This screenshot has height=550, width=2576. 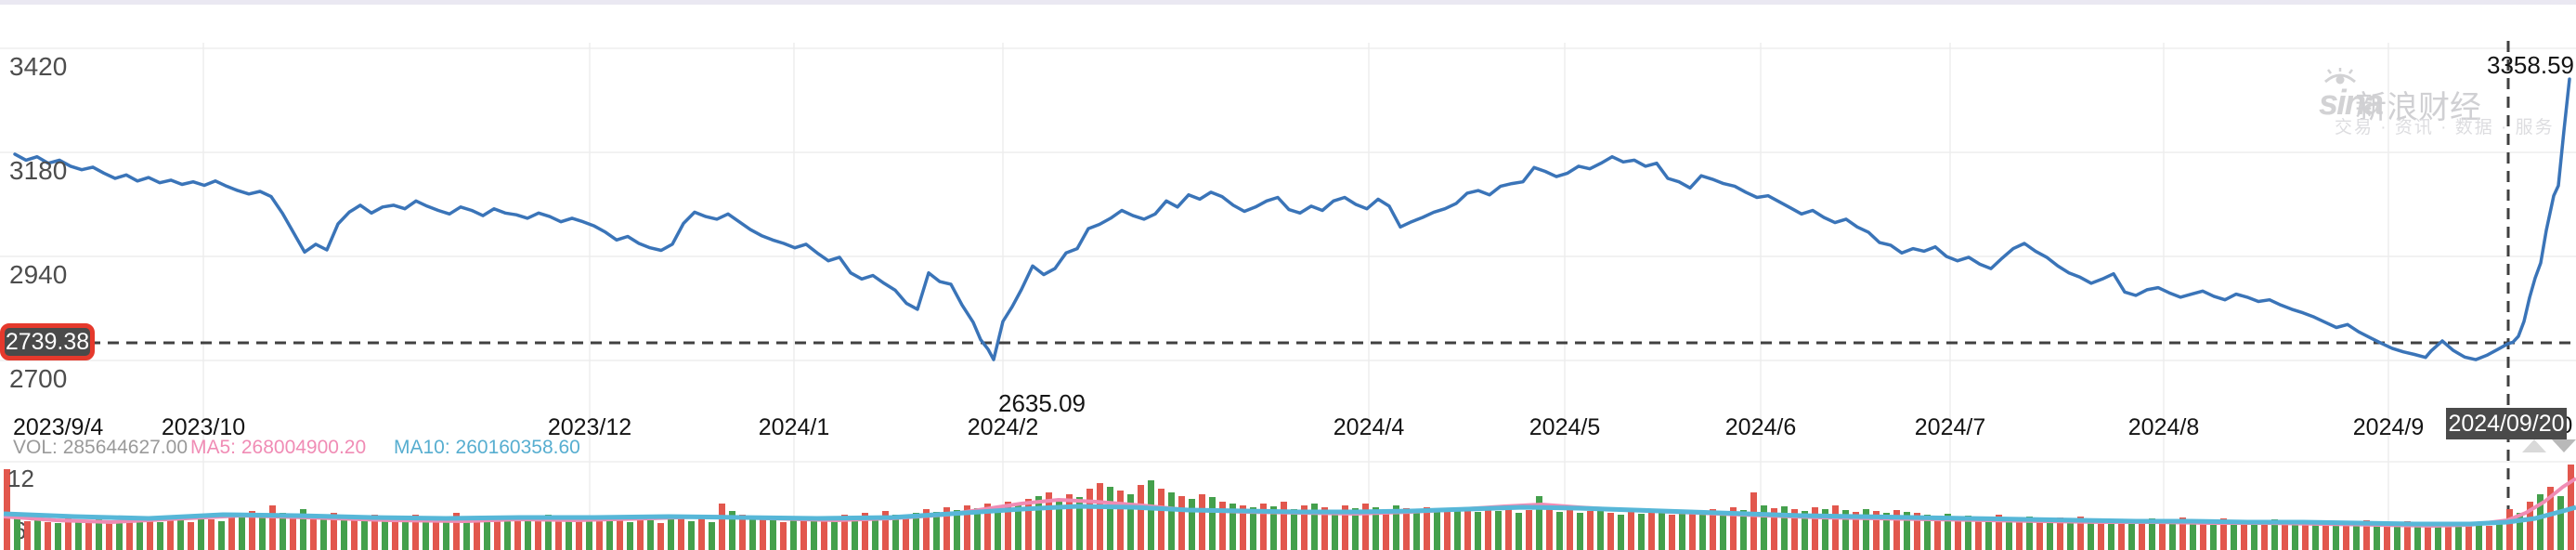 I want to click on price-ytick-3180: 3180, so click(x=38, y=170).